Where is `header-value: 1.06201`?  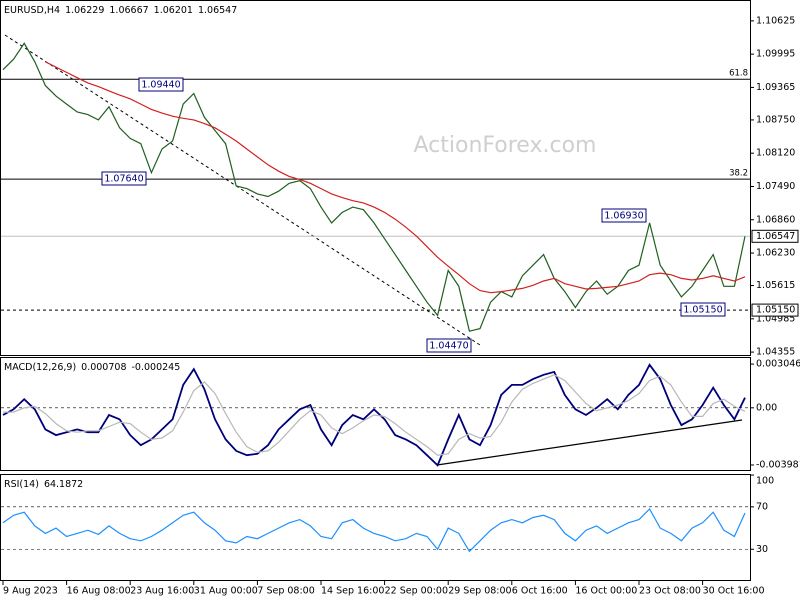
header-value: 1.06201 is located at coordinates (173, 10).